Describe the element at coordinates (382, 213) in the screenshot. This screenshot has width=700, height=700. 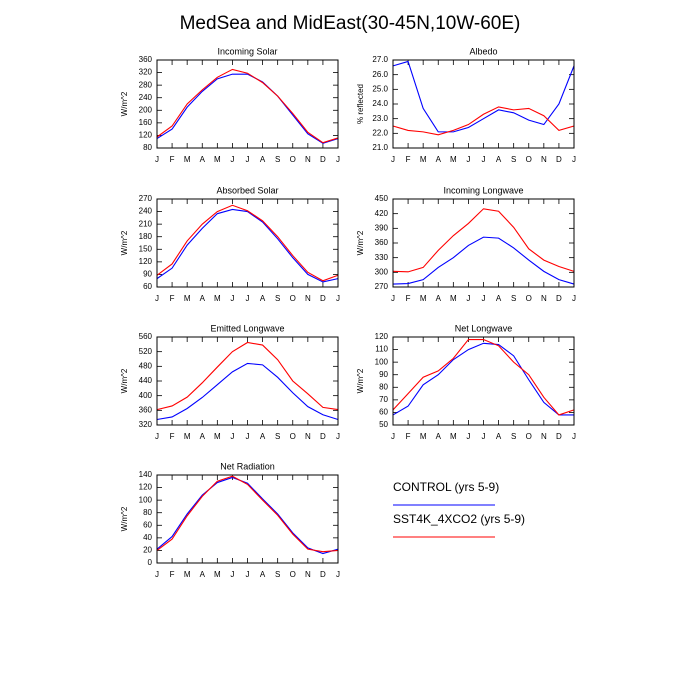
I see `y-tick-label: 420` at that location.